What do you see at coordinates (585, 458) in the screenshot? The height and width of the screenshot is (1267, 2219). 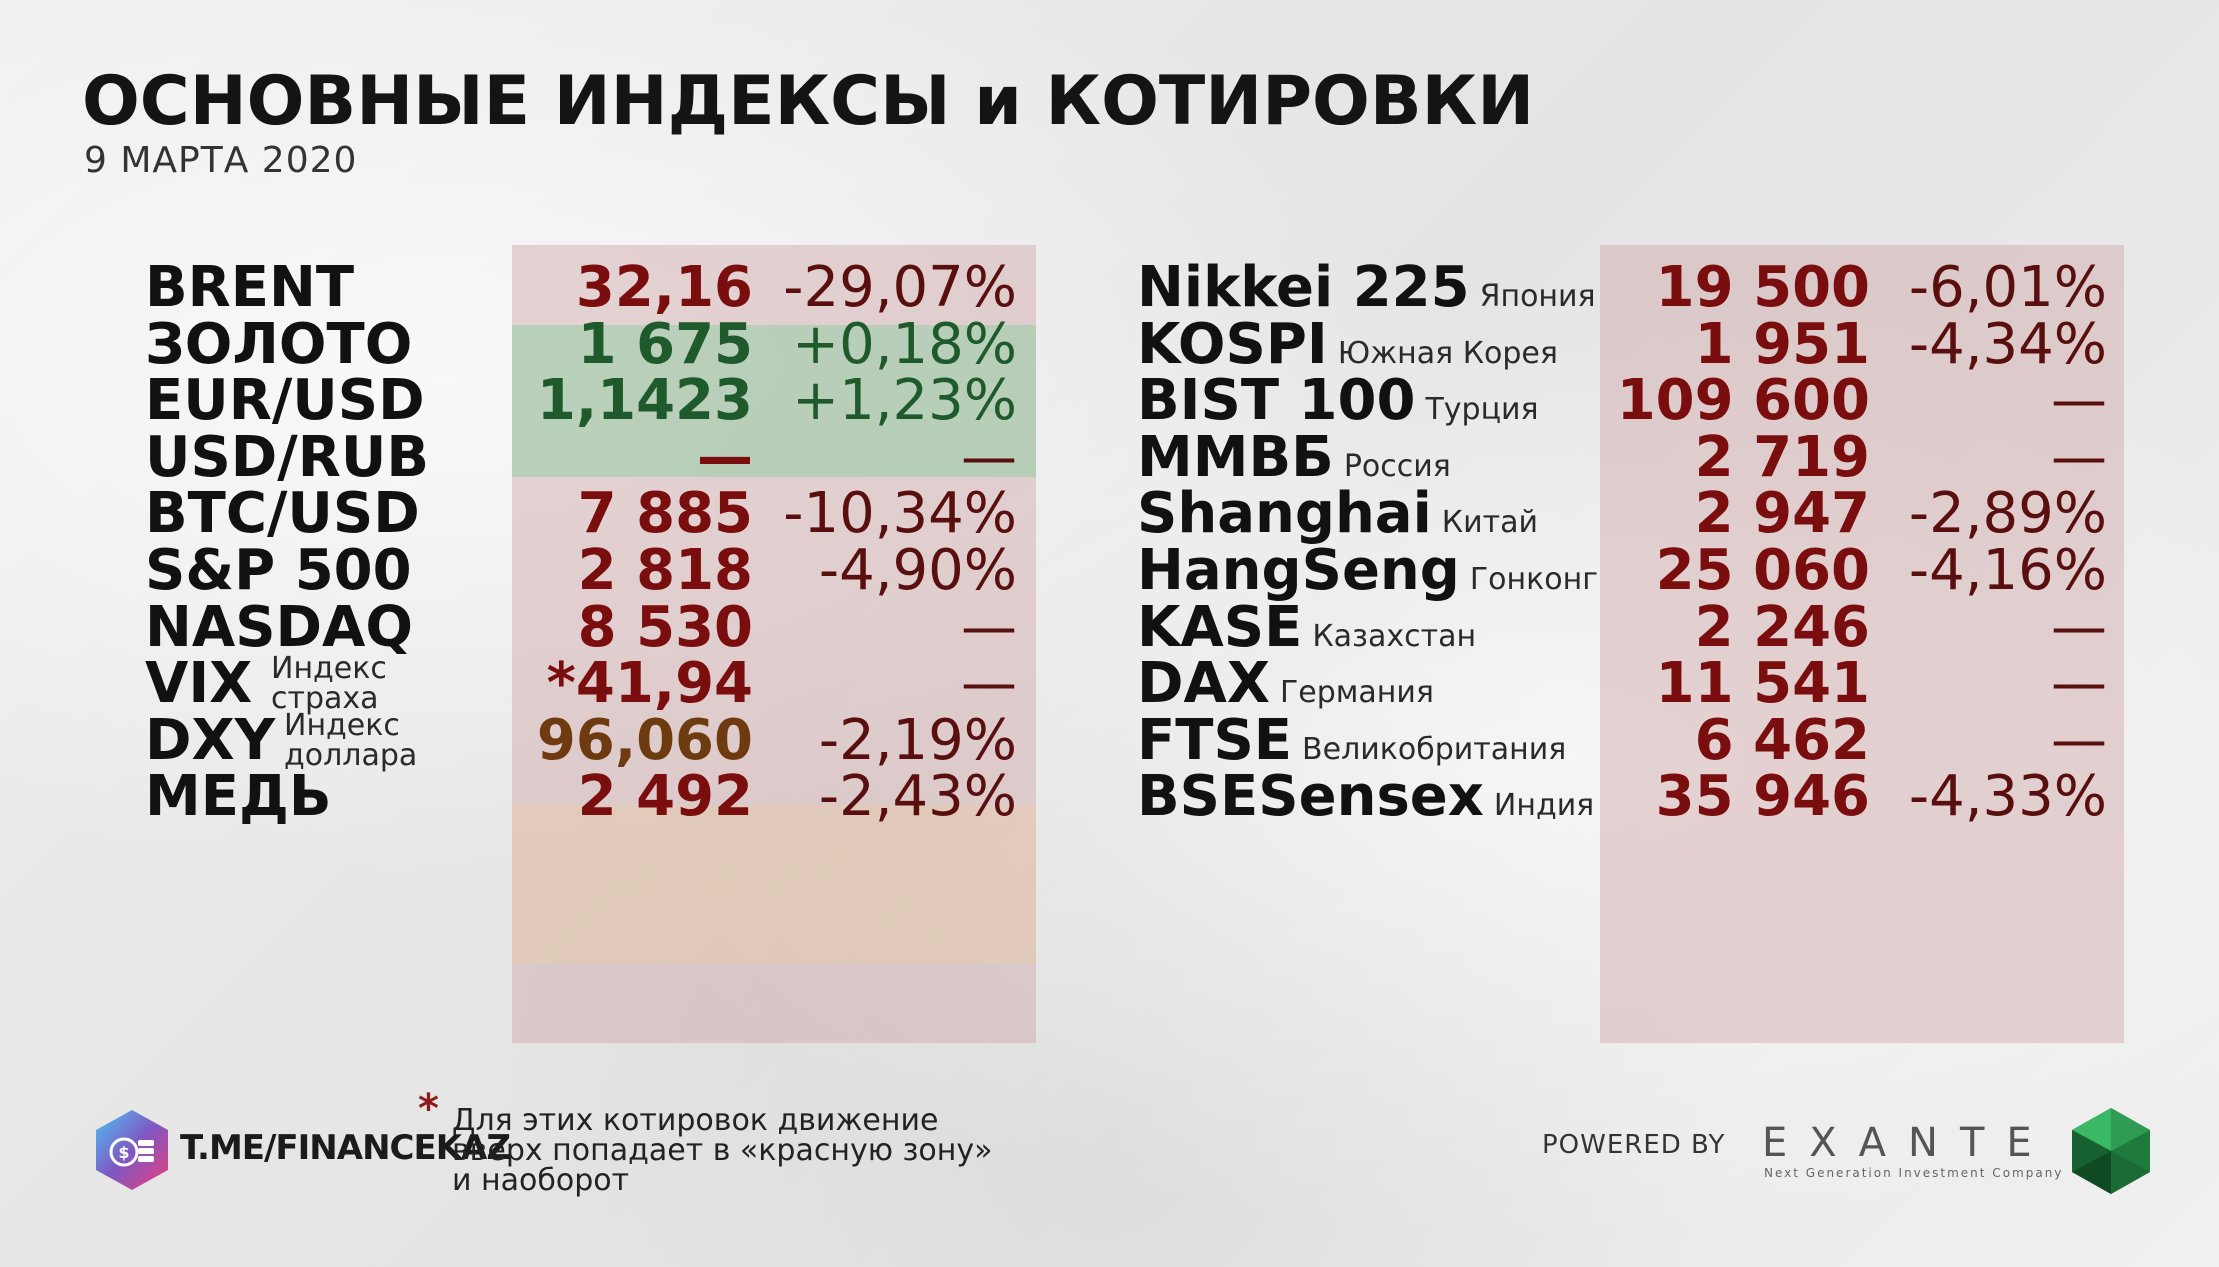 I see `quote-row: USD/RUB — —` at bounding box center [585, 458].